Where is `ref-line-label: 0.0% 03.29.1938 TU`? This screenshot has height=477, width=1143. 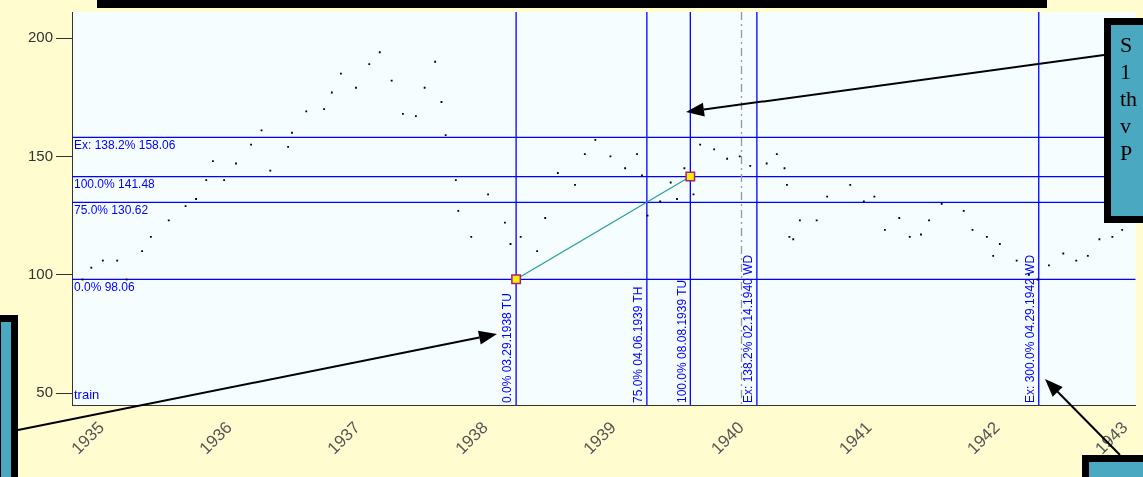
ref-line-label: 0.0% 03.29.1938 TU is located at coordinates (507, 348).